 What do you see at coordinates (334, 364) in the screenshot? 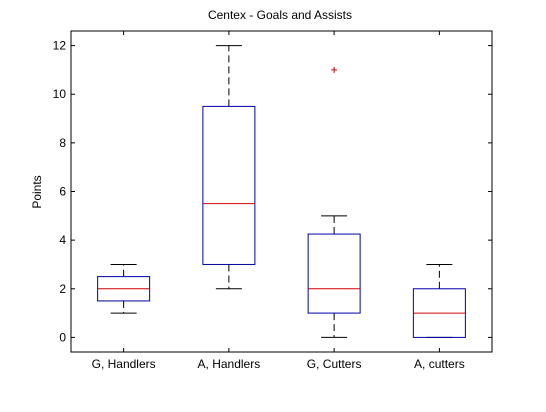
I see `x-category-label: G, Cutters` at bounding box center [334, 364].